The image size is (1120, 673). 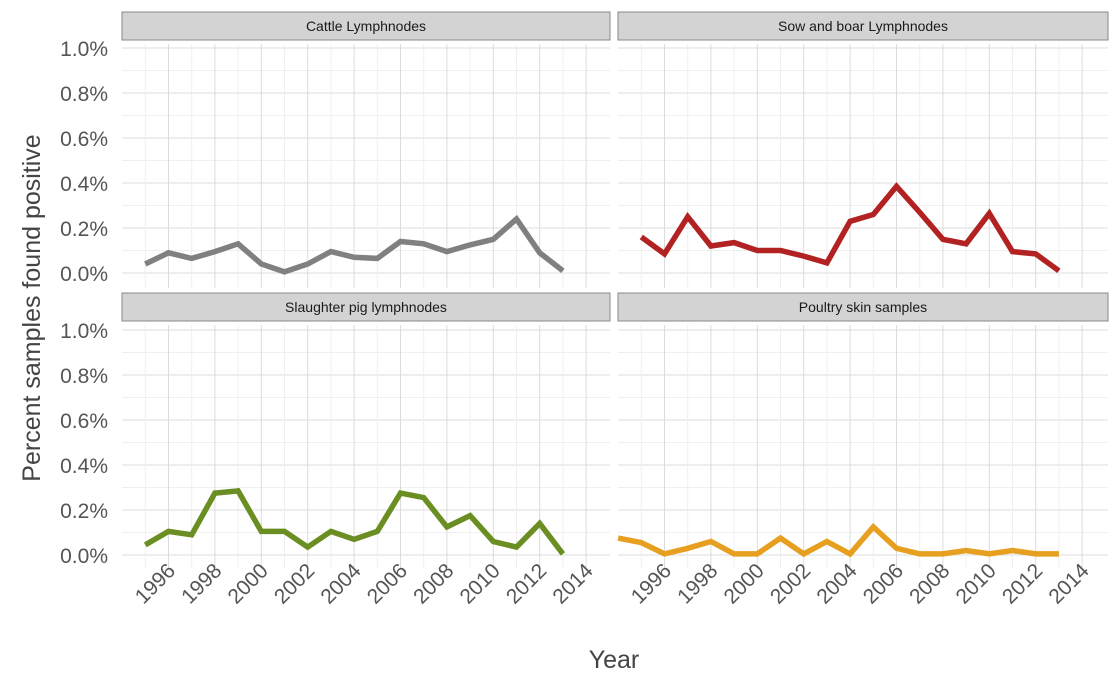 What do you see at coordinates (838, 540) in the screenshot?
I see `series-line-poultry-skin-samples` at bounding box center [838, 540].